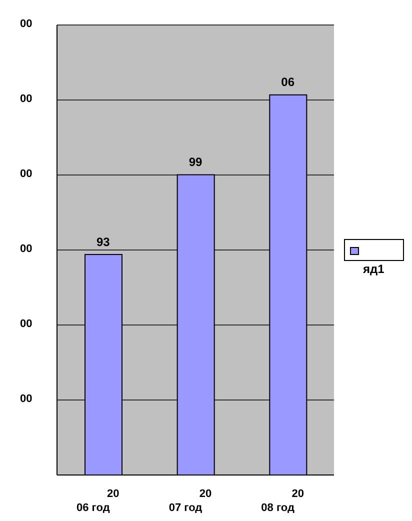 Image resolution: width=412 pixels, height=521 pixels. Describe the element at coordinates (373, 269) in the screenshot. I see `legend-label: яд1` at that location.